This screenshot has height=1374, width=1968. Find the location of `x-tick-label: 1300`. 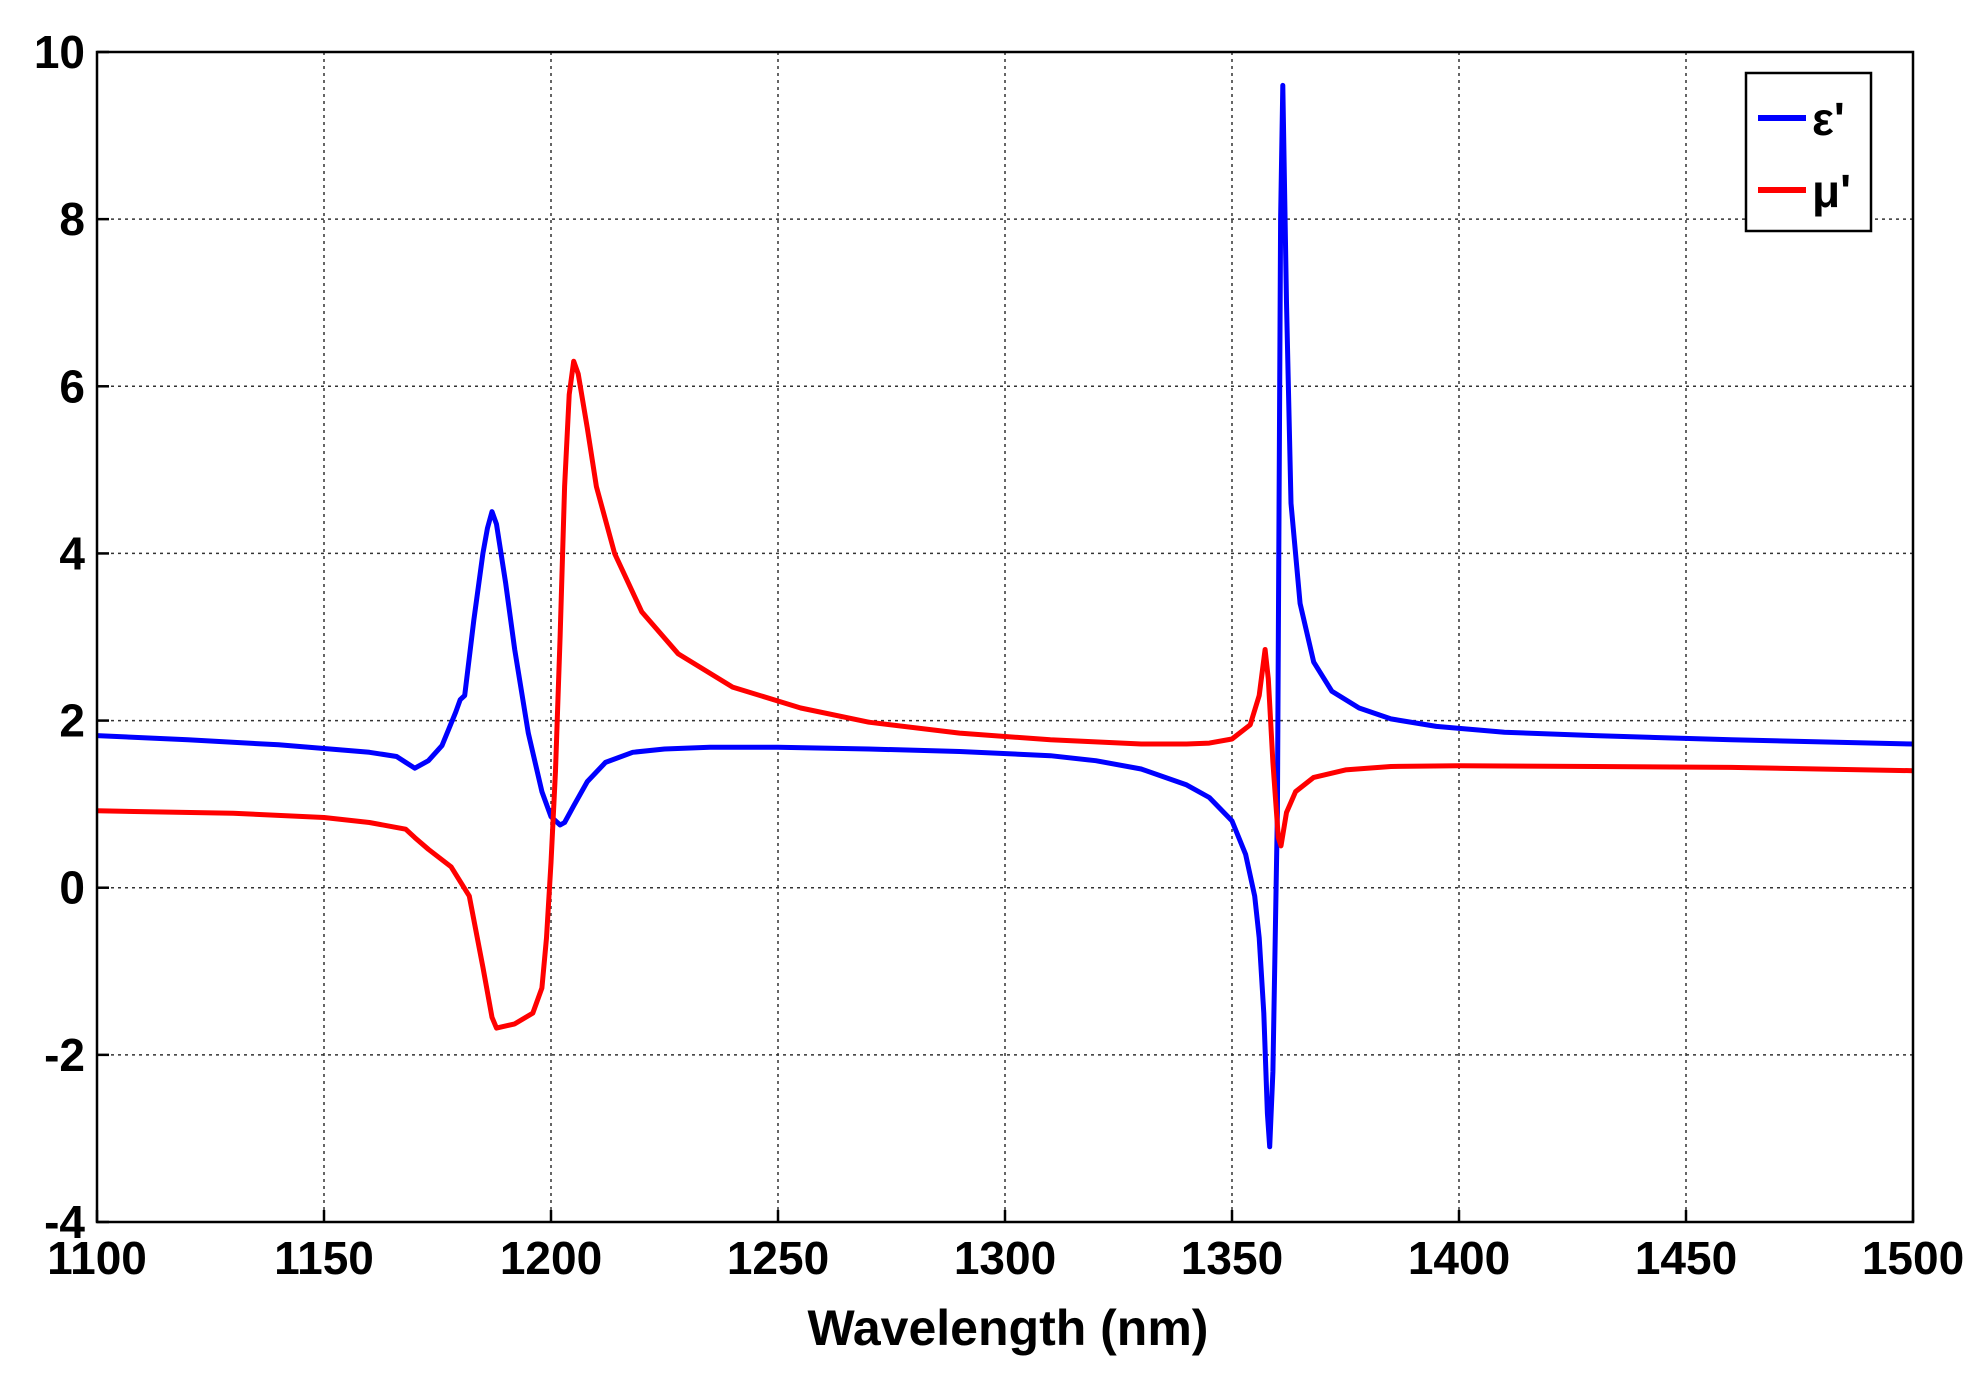

x-tick-label: 1300 is located at coordinates (1005, 1258).